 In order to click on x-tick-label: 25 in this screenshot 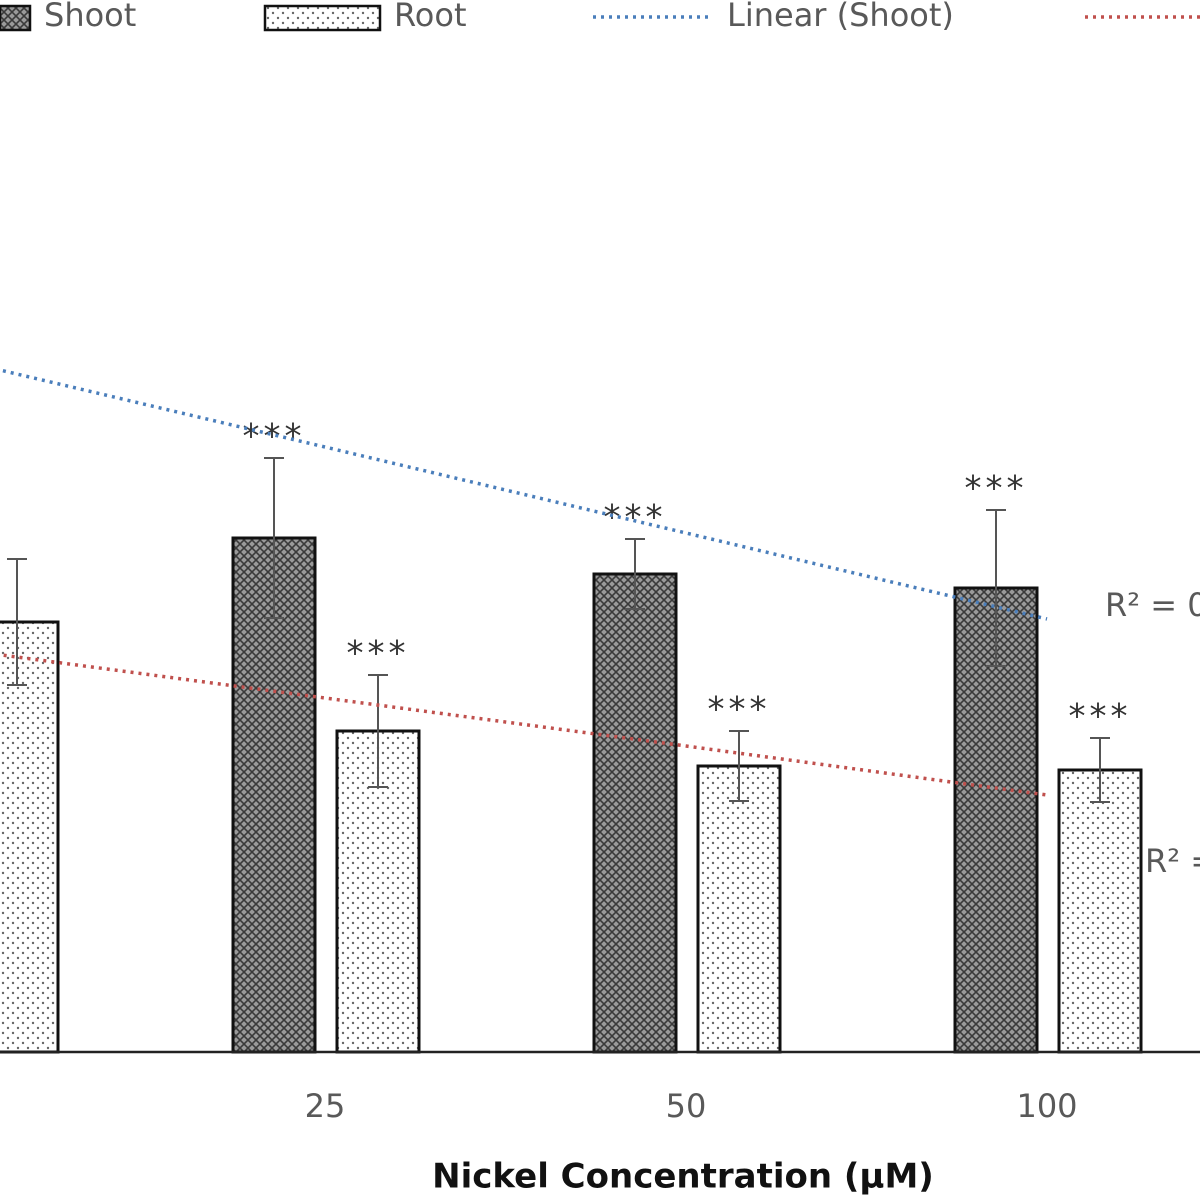, I will do `click(325, 1106)`.